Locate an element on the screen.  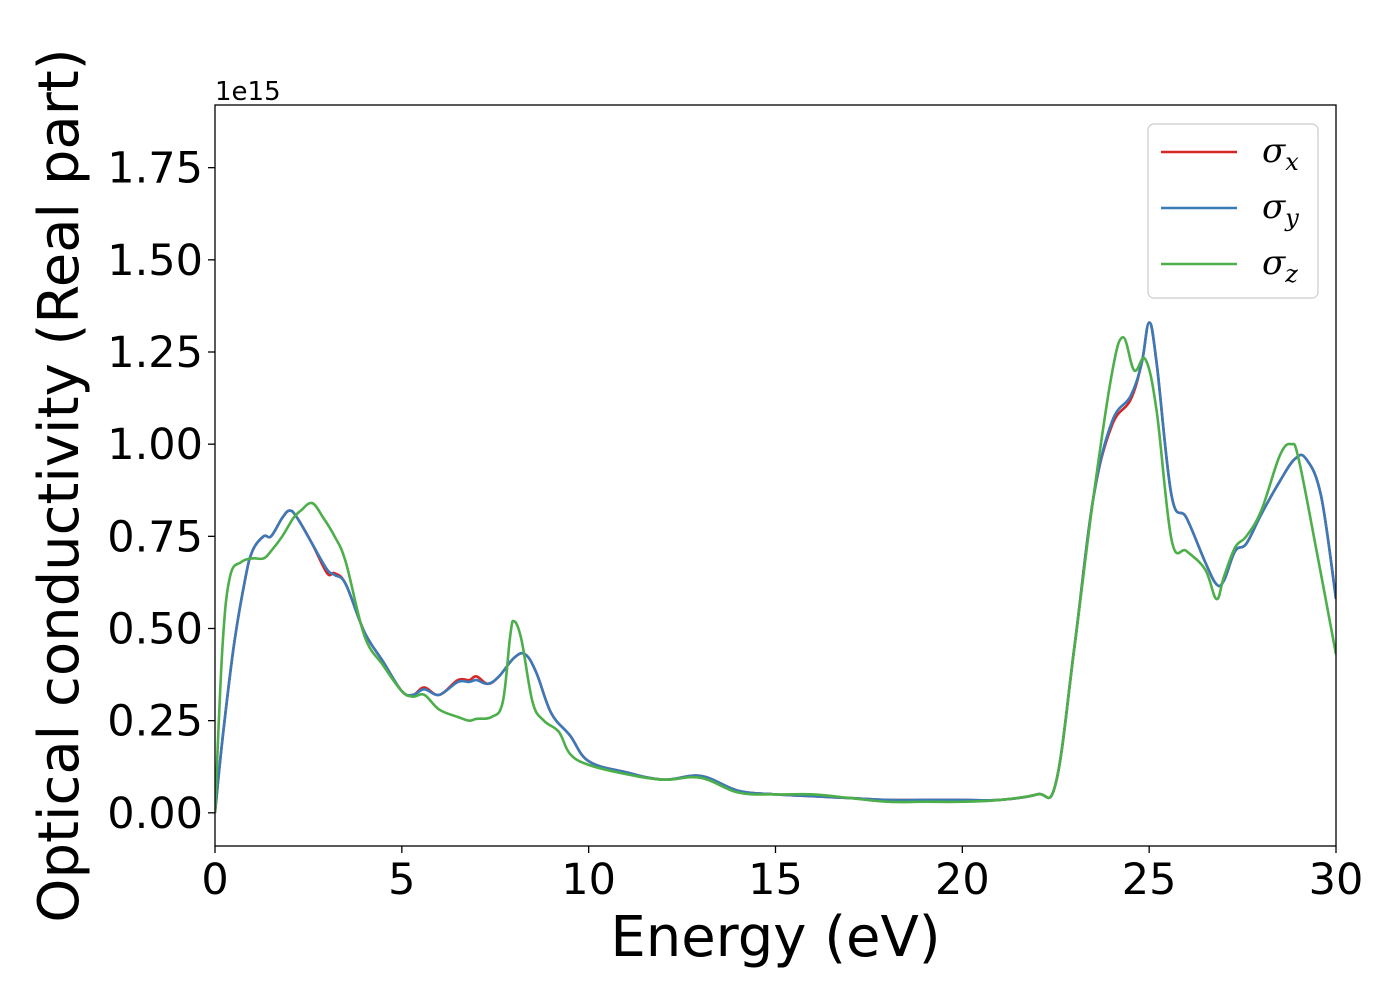
y-tick-label: 0.50 is located at coordinates (155, 629).